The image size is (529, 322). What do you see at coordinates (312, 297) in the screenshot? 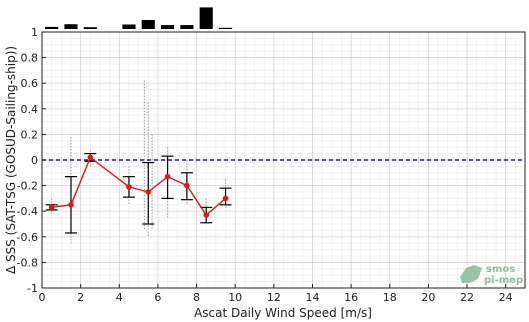
I see `x-tick-label: 14` at bounding box center [312, 297].